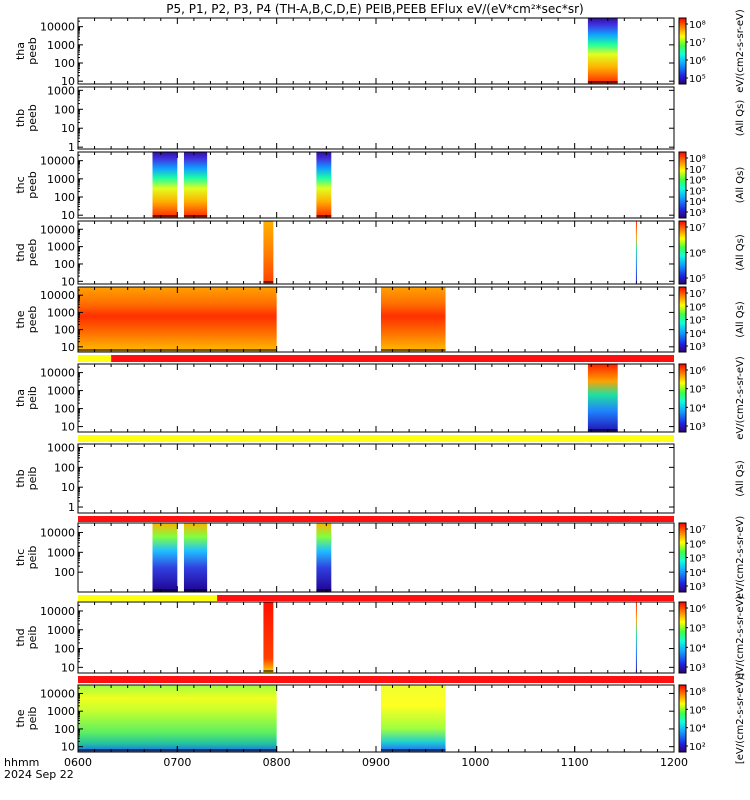 Image resolution: width=750 pixels, height=800 pixels. What do you see at coordinates (277, 762) in the screenshot?
I see `x-tick-label: 0800` at bounding box center [277, 762].